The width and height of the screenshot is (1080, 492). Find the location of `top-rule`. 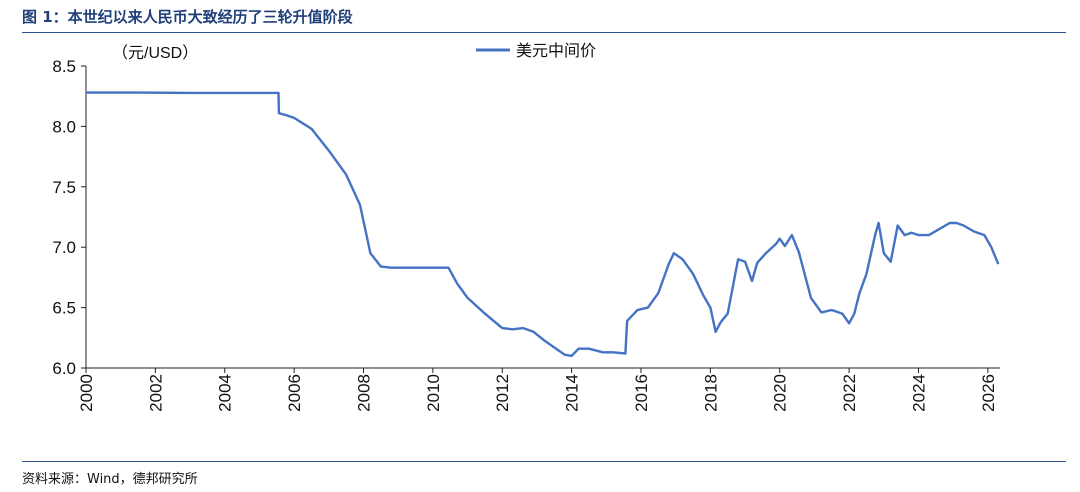

top-rule is located at coordinates (544, 32).